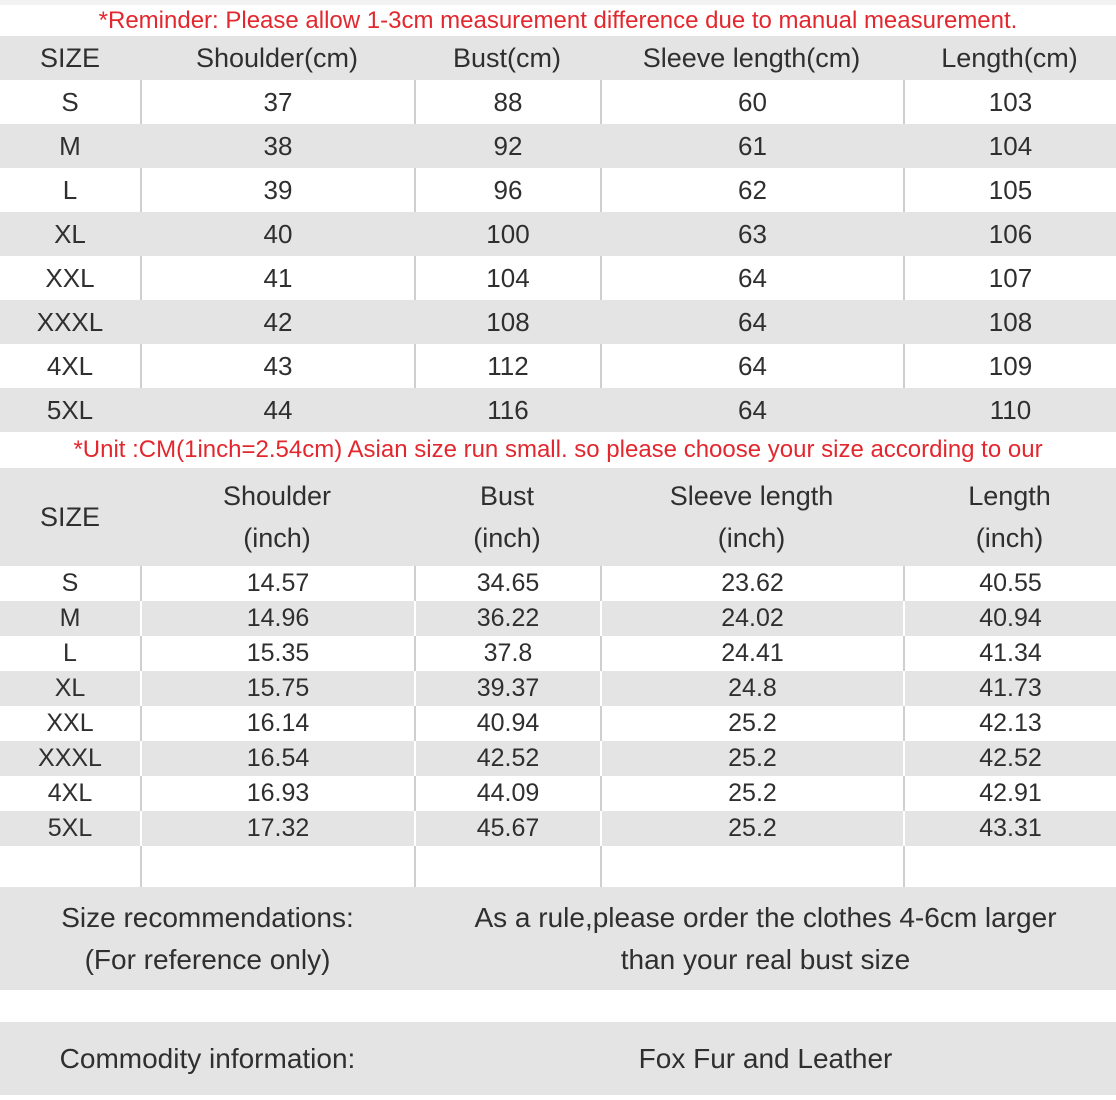  I want to click on header-cell-bust-inch: Bust (inch), so click(507, 517).